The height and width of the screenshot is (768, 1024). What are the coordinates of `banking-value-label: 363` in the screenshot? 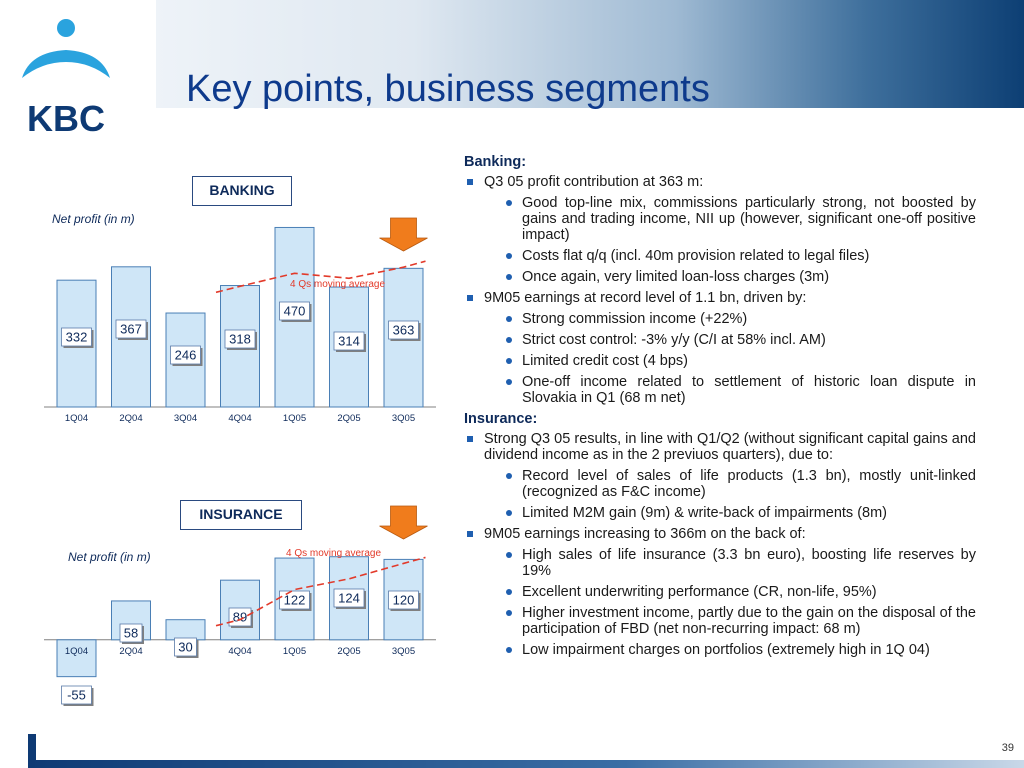 It's located at (404, 330).